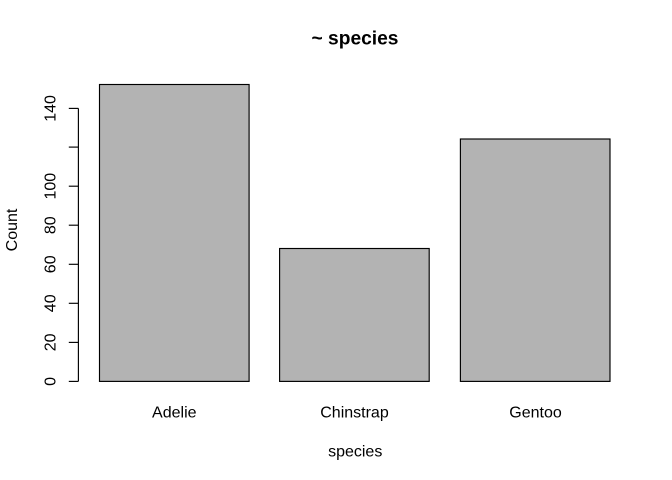 Image resolution: width=672 pixels, height=480 pixels. I want to click on svg-text: 140, so click(51, 108).